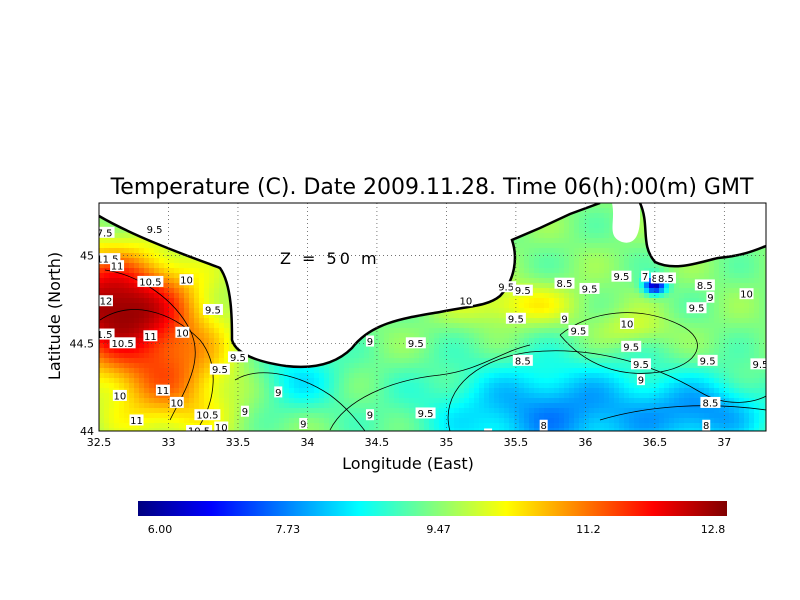 The image size is (800, 600). I want to click on y-axis-ticks: 44 44.5 45, so click(82, 344).